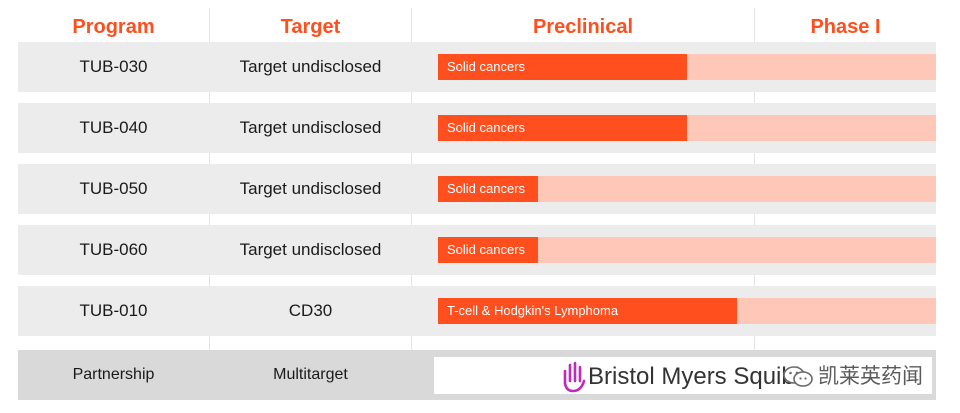 Image resolution: width=960 pixels, height=413 pixels. I want to click on header-target: Target, so click(310, 27).